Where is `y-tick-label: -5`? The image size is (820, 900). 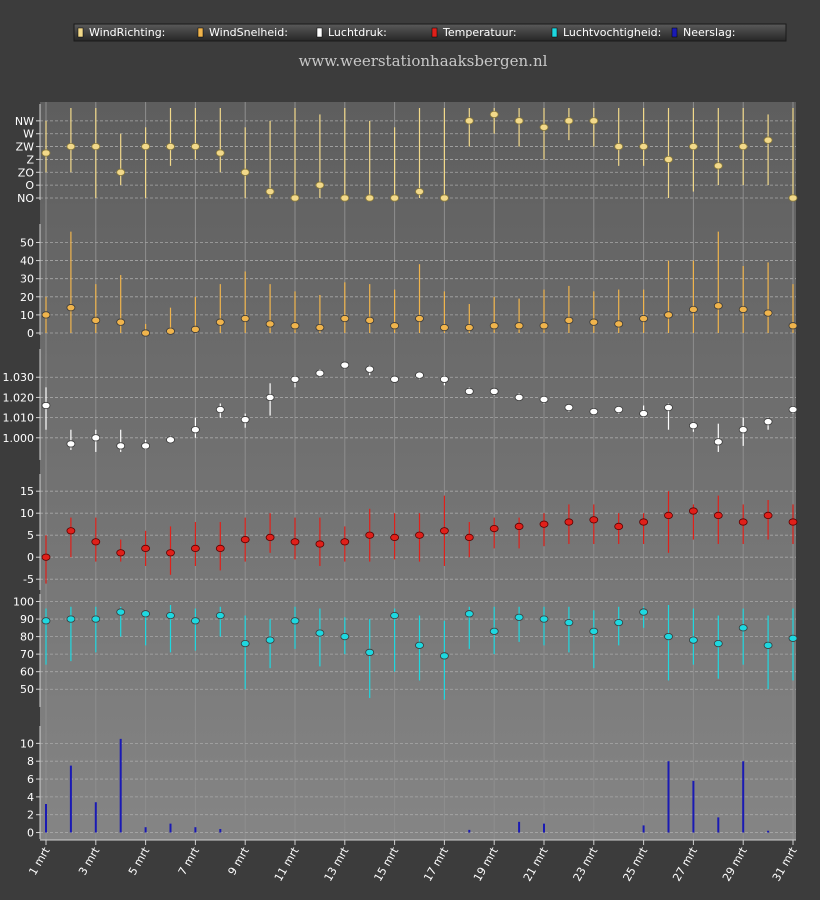 y-tick-label: -5 is located at coordinates (28, 579).